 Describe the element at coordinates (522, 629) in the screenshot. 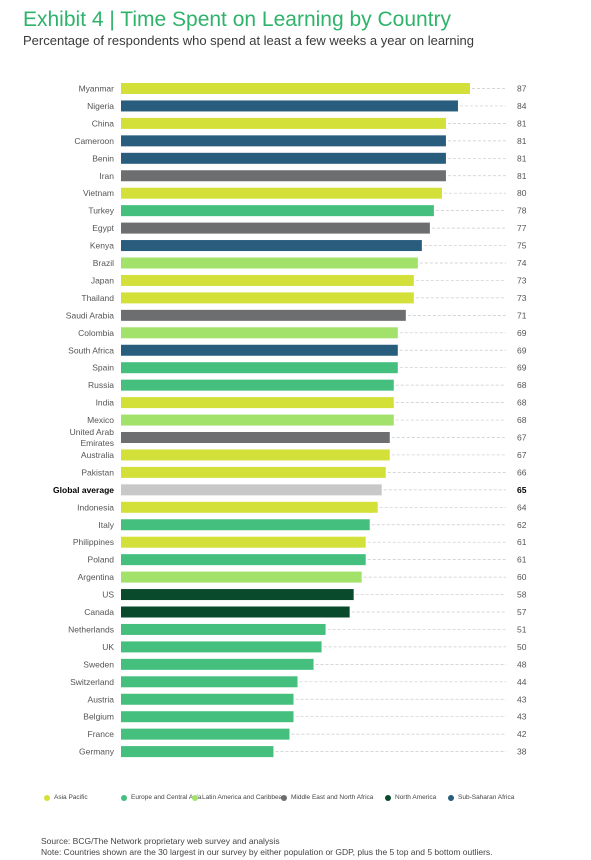

I see `value-label: 51` at that location.